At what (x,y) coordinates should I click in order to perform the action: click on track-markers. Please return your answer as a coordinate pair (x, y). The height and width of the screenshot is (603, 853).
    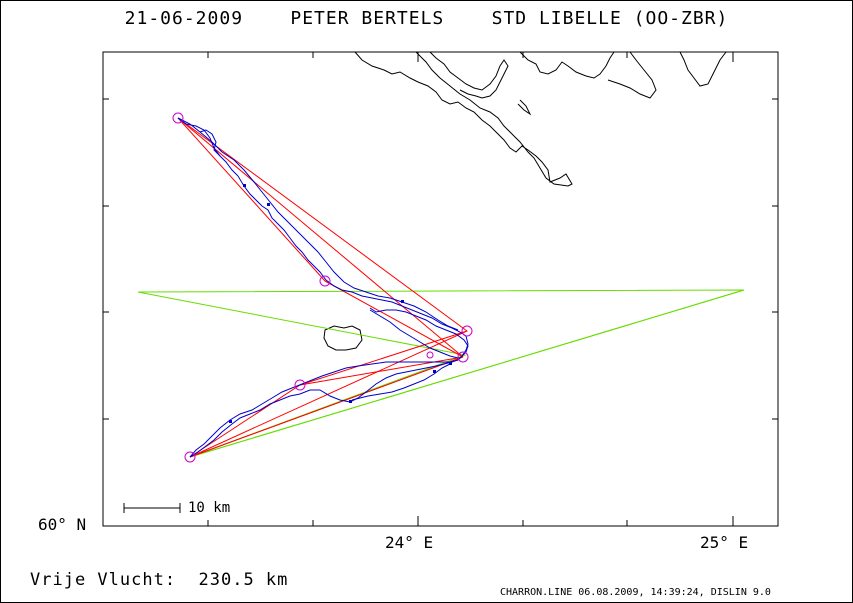
    Looking at the image, I should click on (340, 303).